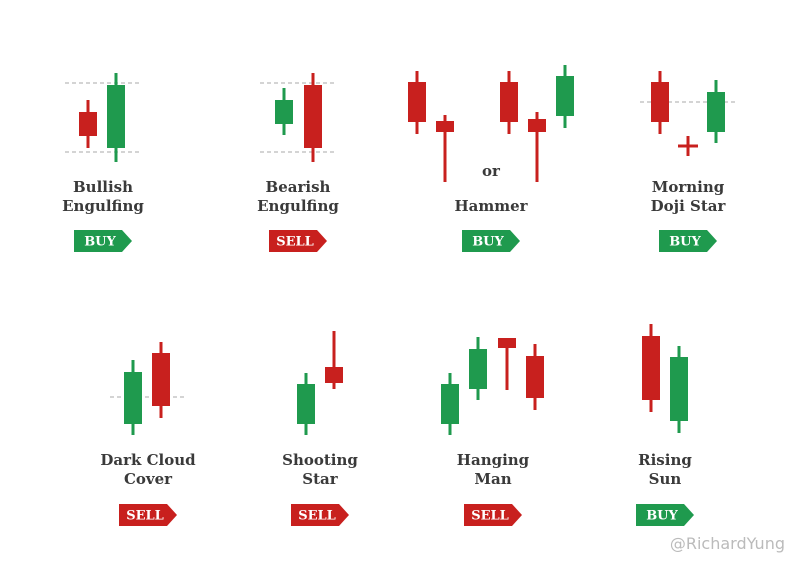 Image resolution: width=800 pixels, height=566 pixels. What do you see at coordinates (298, 187) in the screenshot?
I see `pattern-label: Bearish` at bounding box center [298, 187].